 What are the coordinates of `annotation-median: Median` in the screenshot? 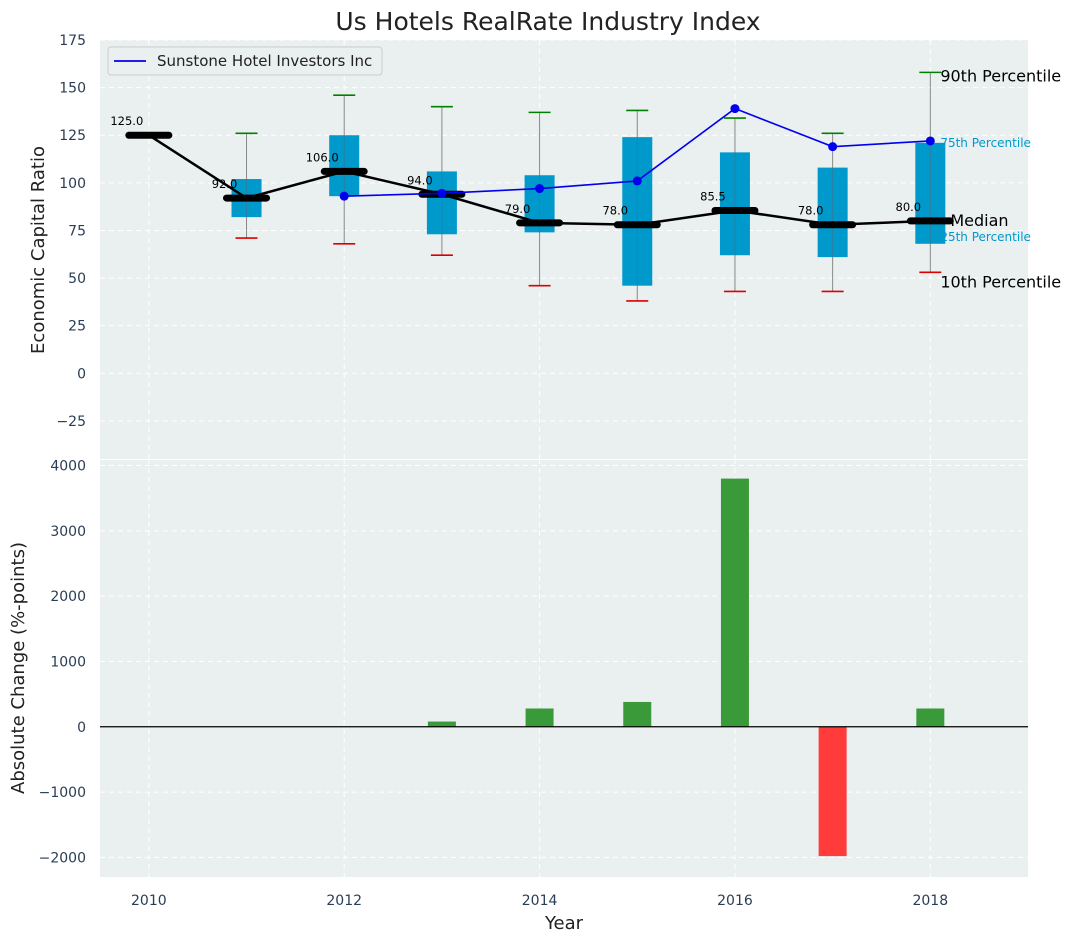 It's located at (979, 220).